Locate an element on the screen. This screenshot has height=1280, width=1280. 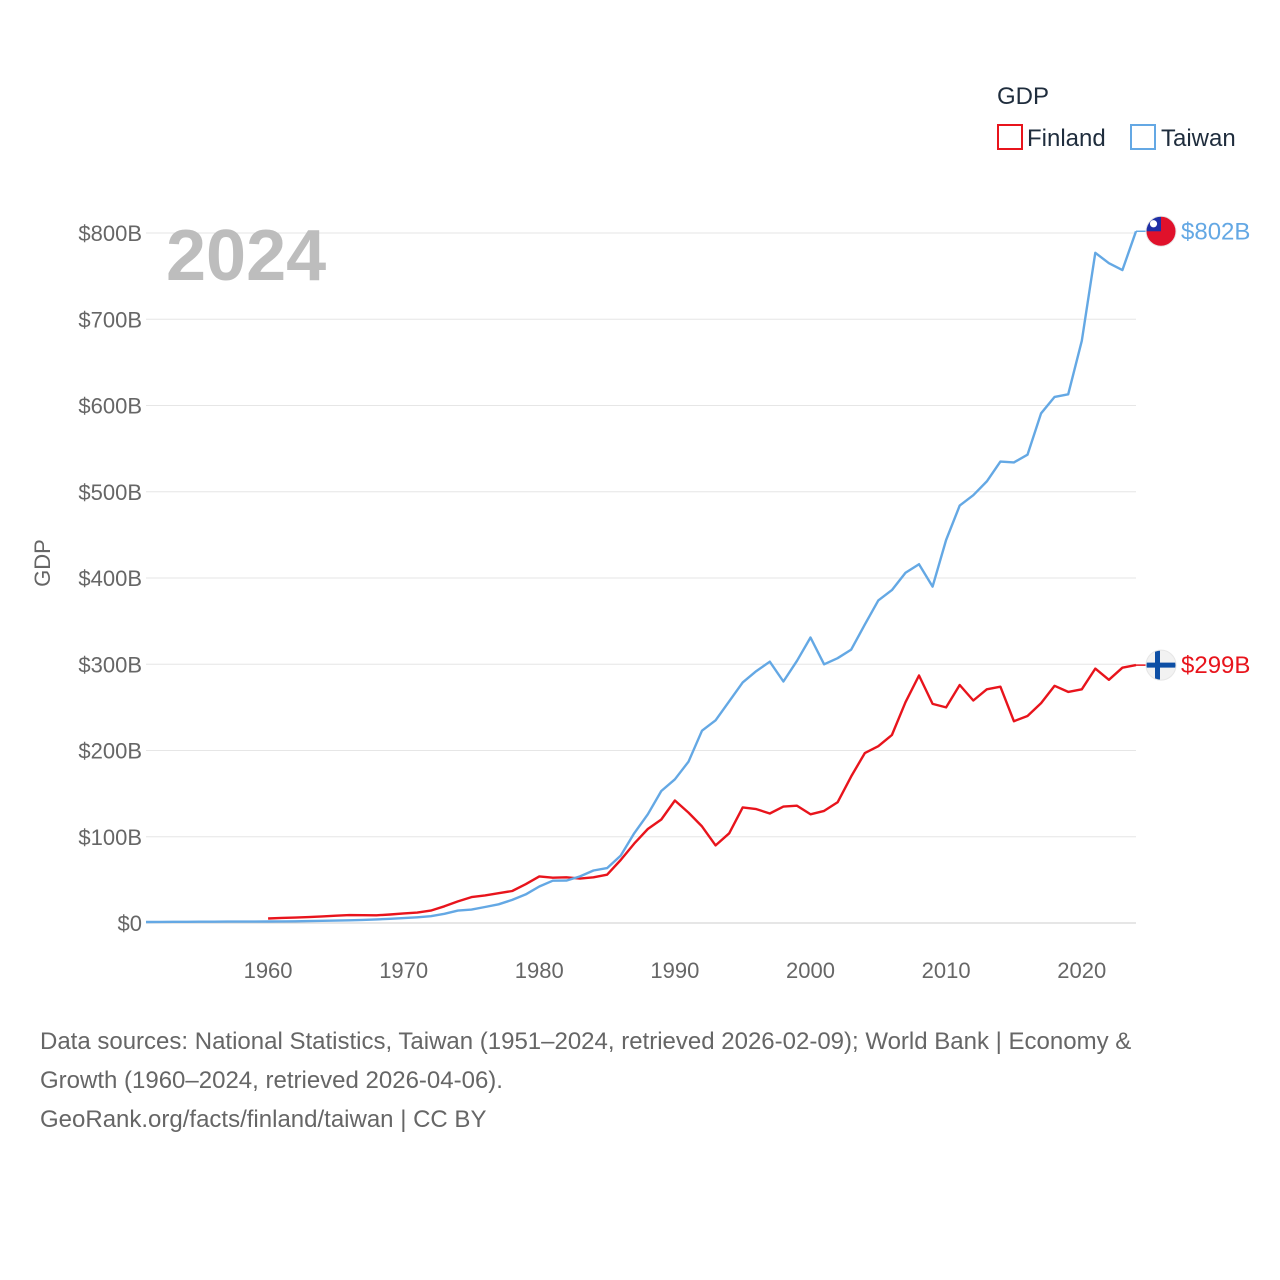
x-tick-label: 1960 is located at coordinates (268, 970).